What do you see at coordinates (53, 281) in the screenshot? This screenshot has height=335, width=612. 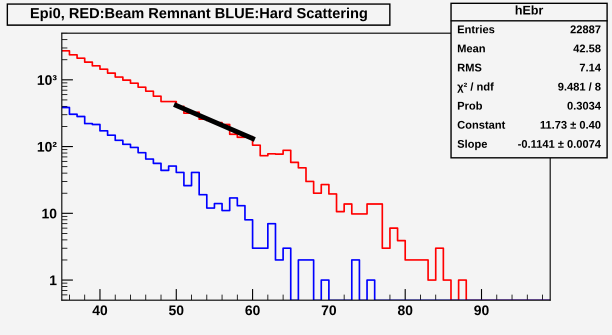 I see `y-tick-label: 1` at bounding box center [53, 281].